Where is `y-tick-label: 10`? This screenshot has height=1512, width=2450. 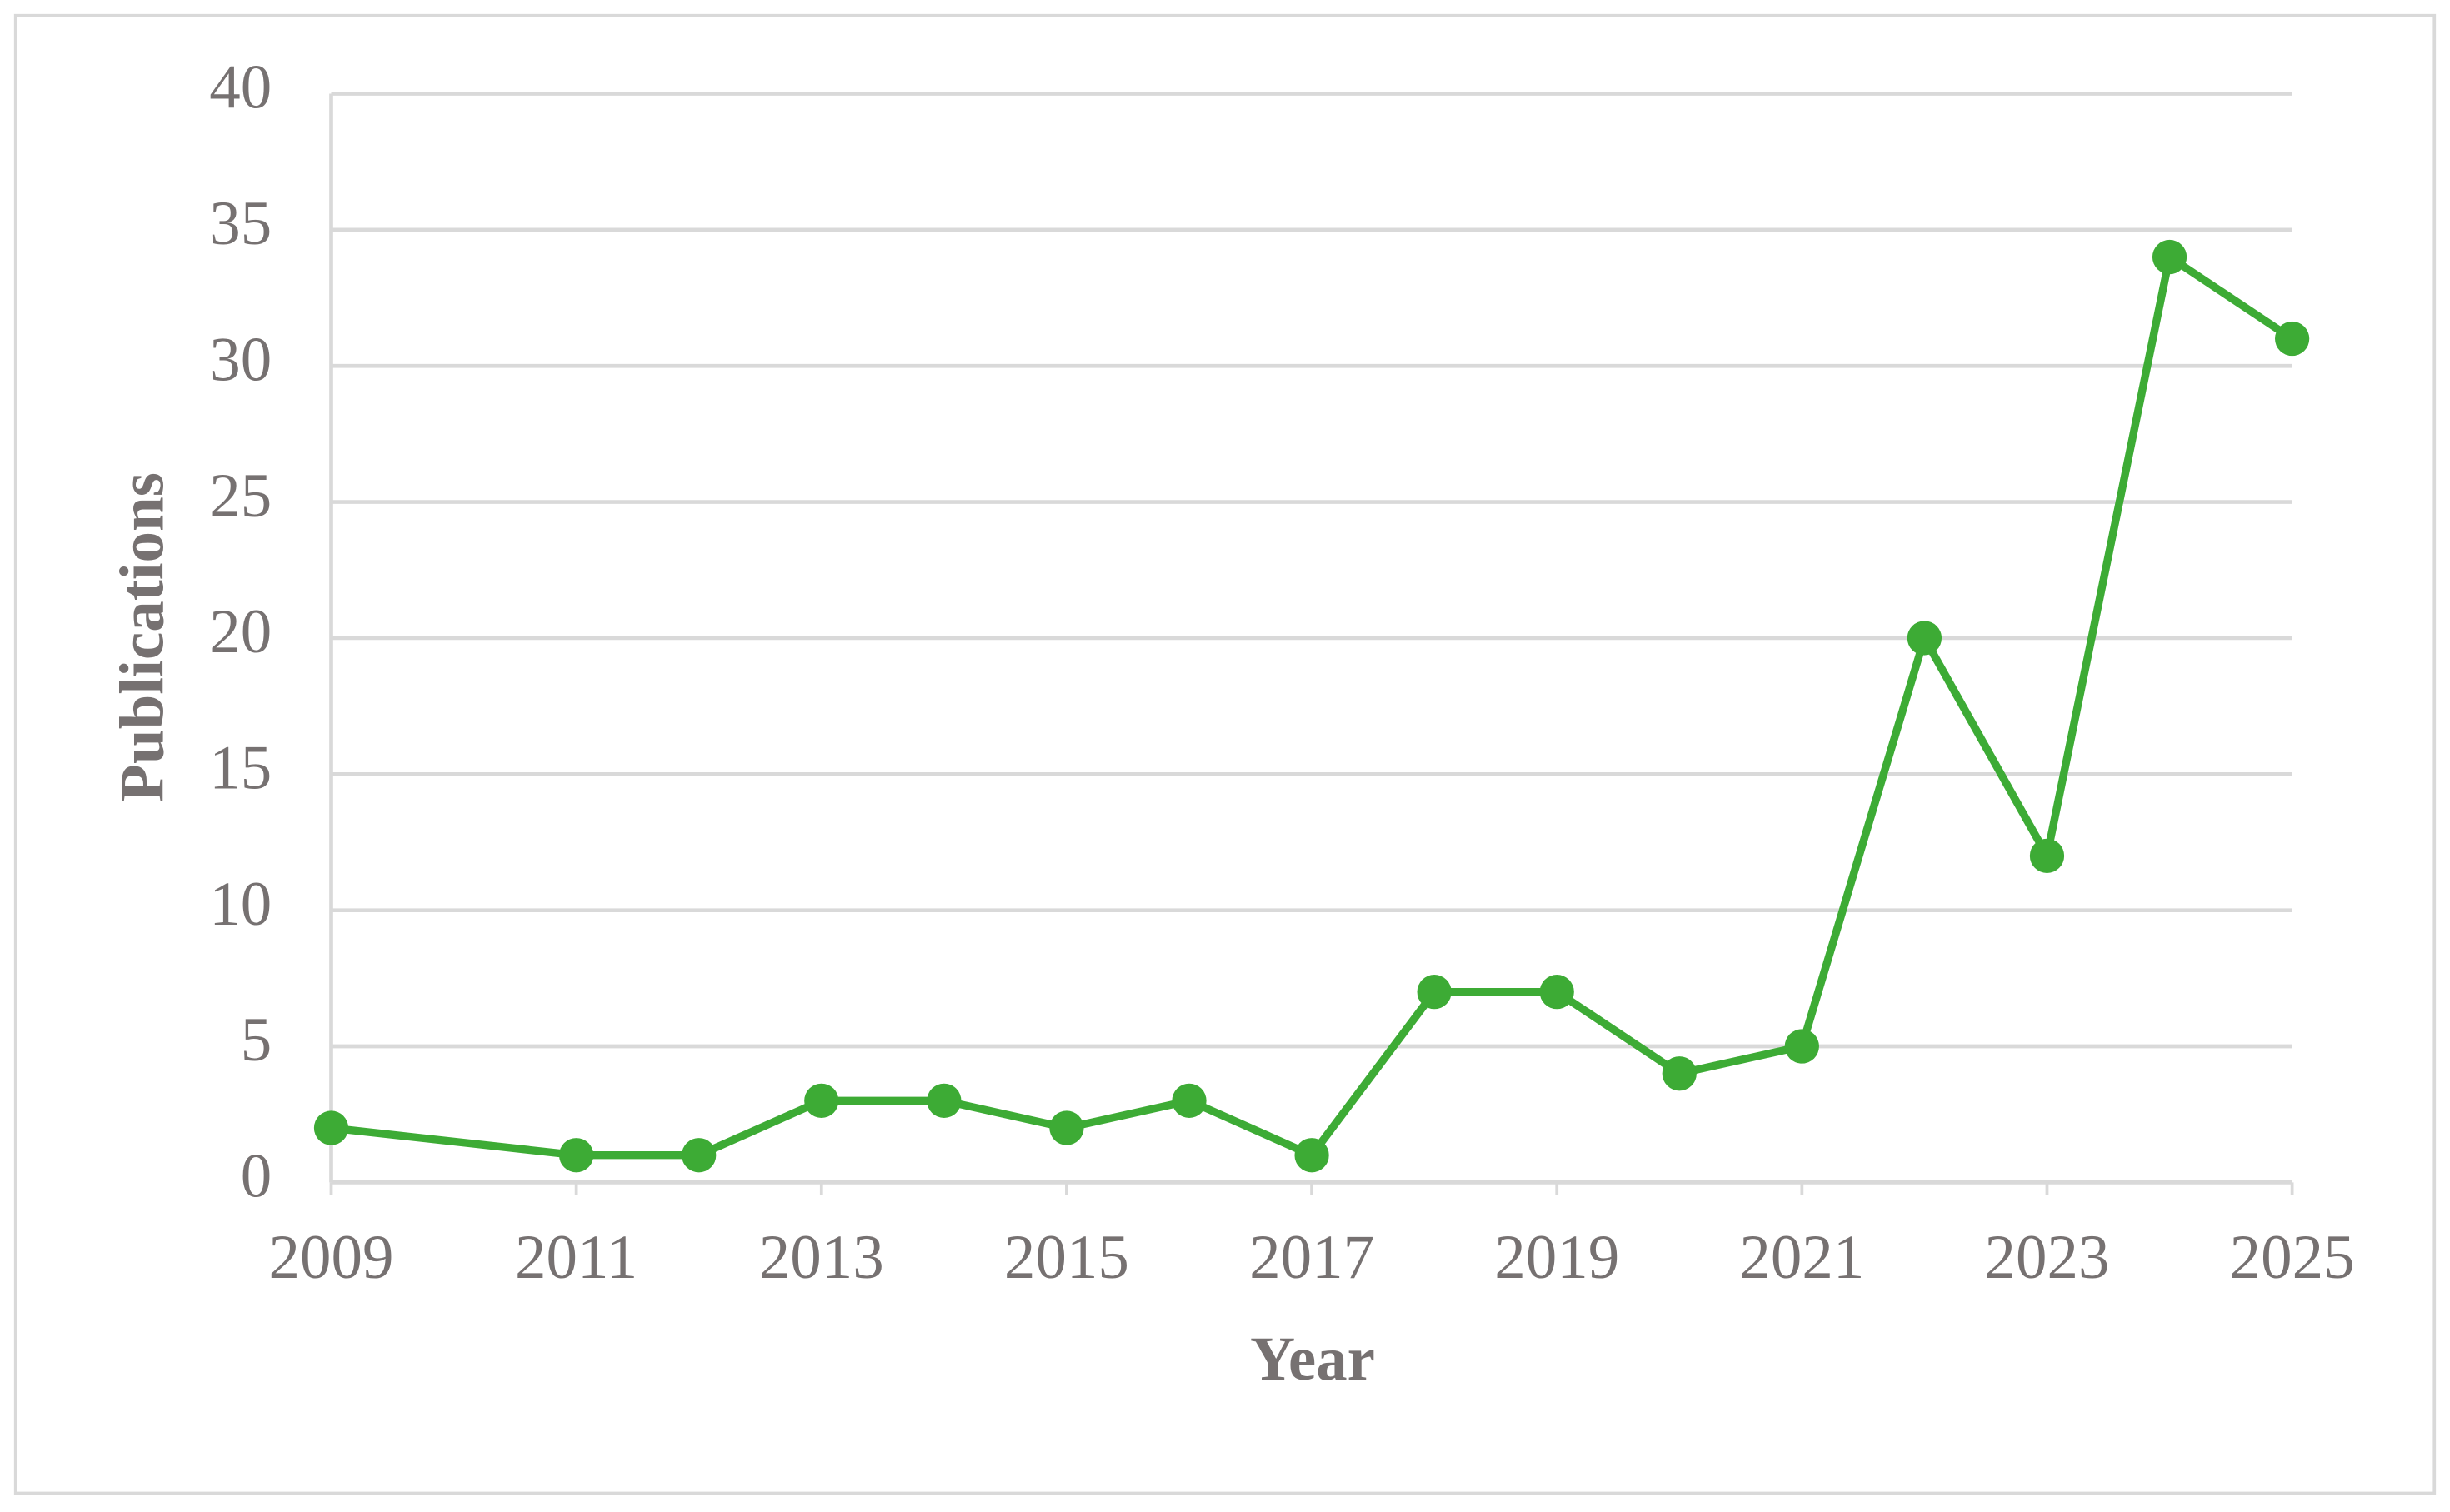
y-tick-label: 10 is located at coordinates (240, 904).